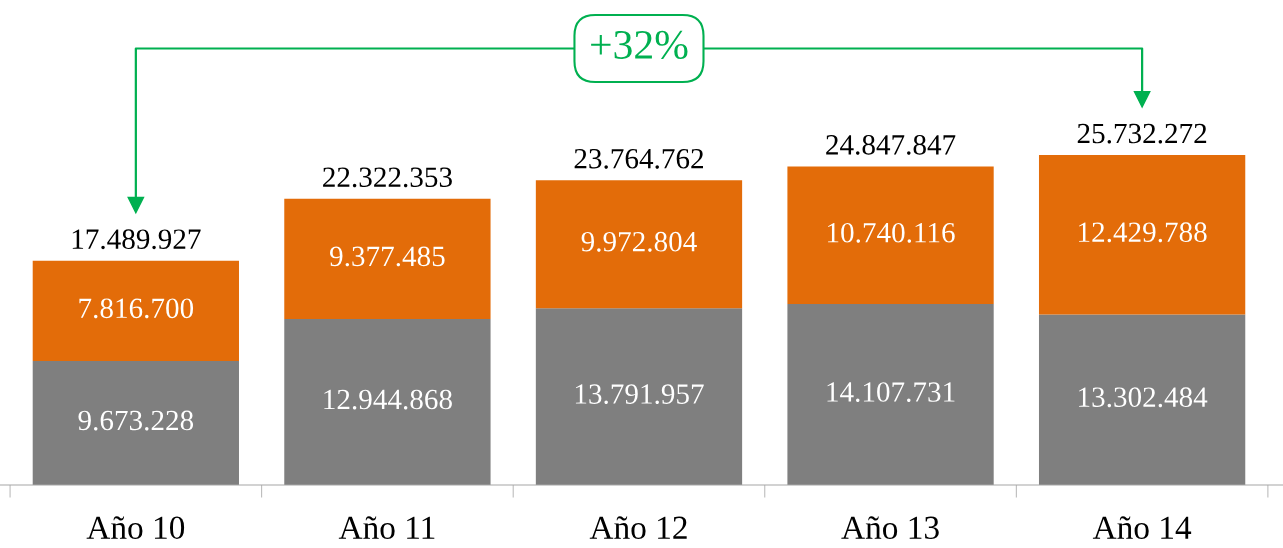 The height and width of the screenshot is (548, 1283). Describe the element at coordinates (638, 528) in the screenshot. I see `x-tick-label: Año 12` at that location.